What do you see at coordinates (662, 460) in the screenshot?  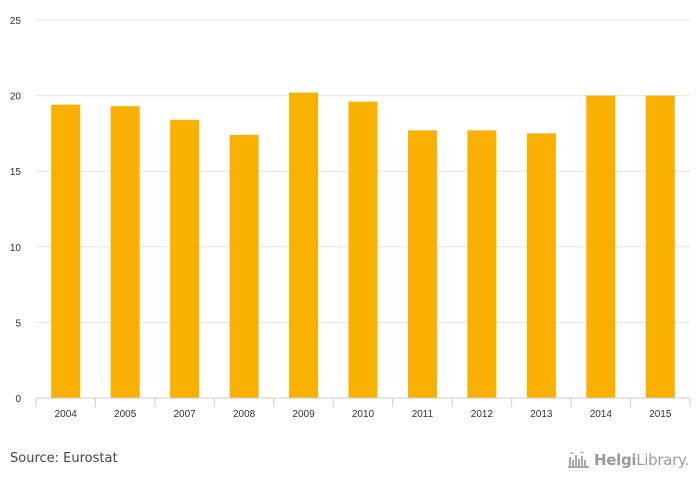 I see `logo-text-part2: Library.` at bounding box center [662, 460].